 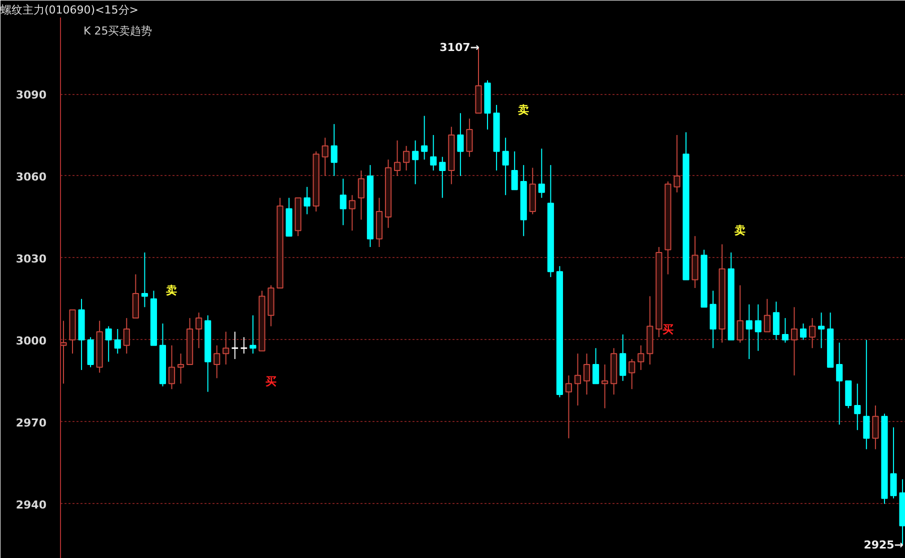 I want to click on y-tick-label: 3030, so click(x=31, y=259).